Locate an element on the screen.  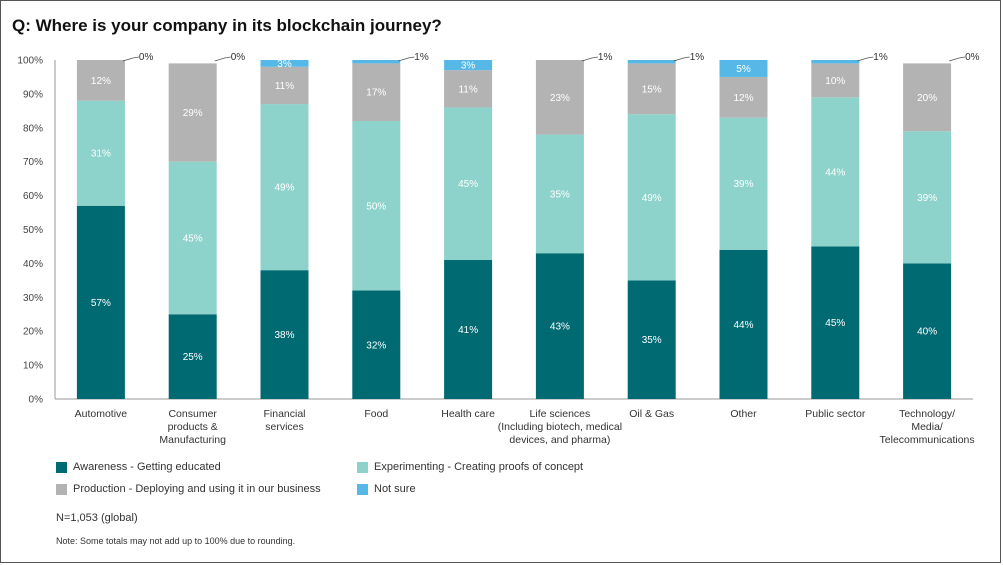
x-category-label: products & is located at coordinates (193, 427).